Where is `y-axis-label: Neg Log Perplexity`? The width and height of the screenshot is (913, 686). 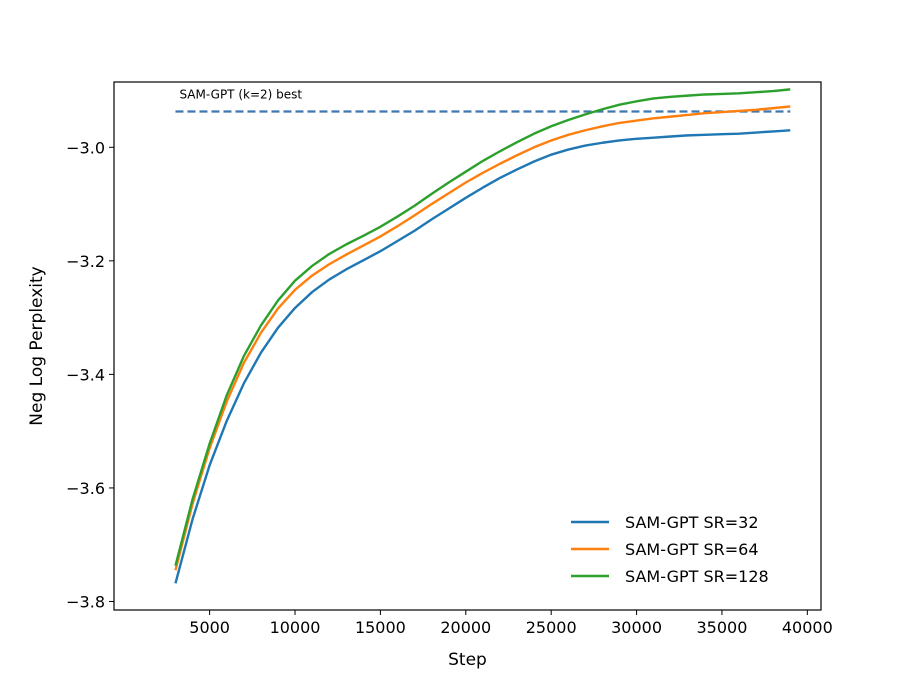
y-axis-label: Neg Log Perplexity is located at coordinates (37, 345).